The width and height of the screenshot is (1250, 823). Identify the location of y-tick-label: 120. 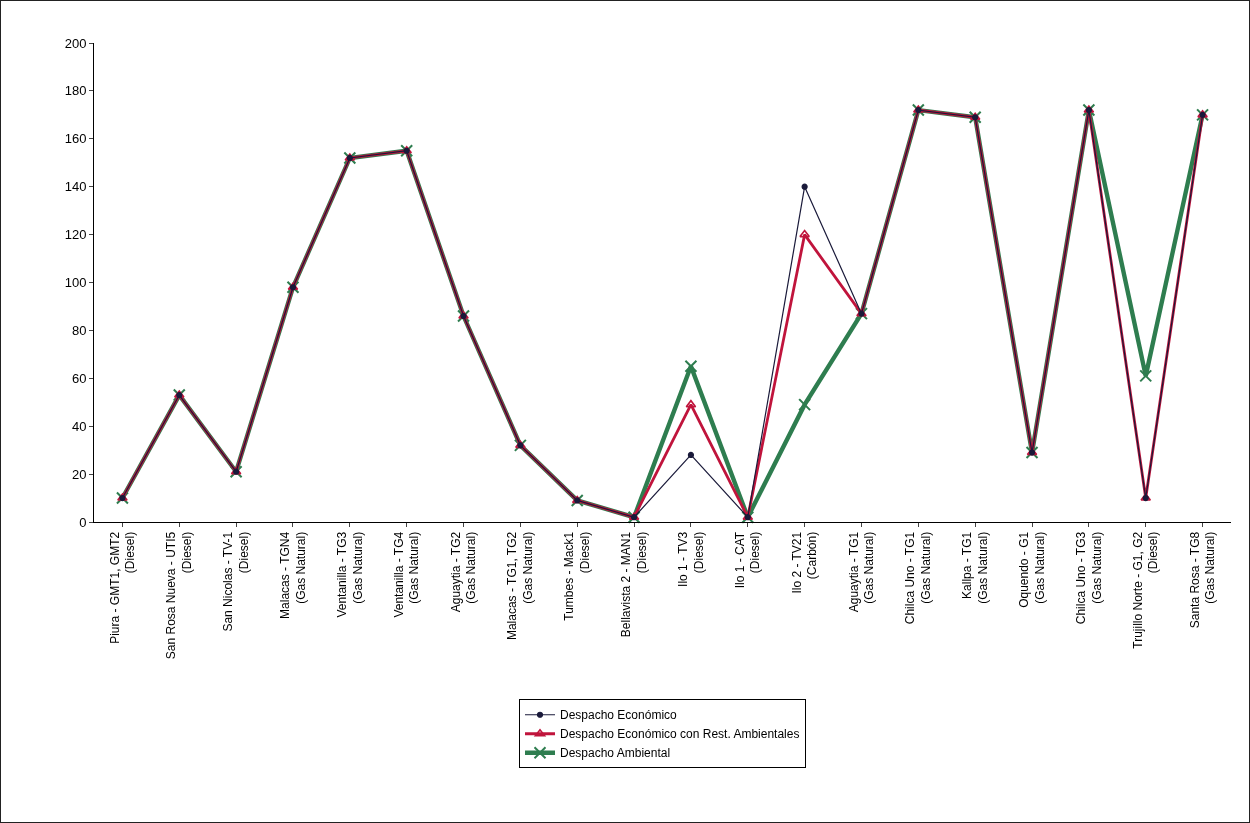
(75, 235).